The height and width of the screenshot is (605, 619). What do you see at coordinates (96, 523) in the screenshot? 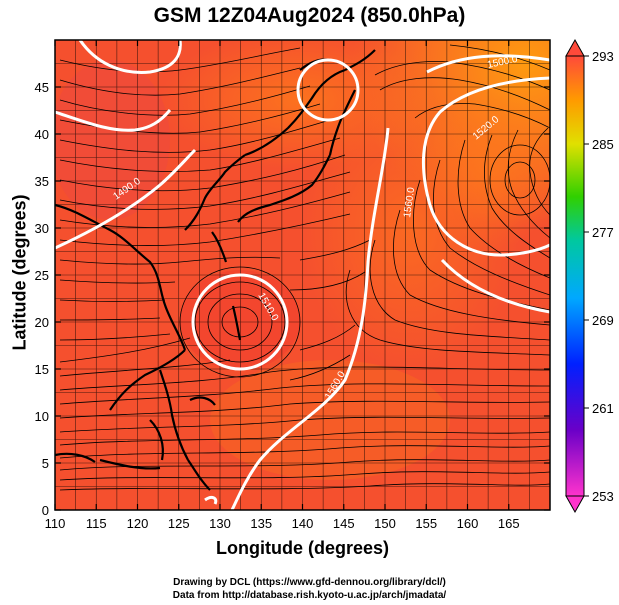
I see `x-tick-label: 115` at bounding box center [96, 523].